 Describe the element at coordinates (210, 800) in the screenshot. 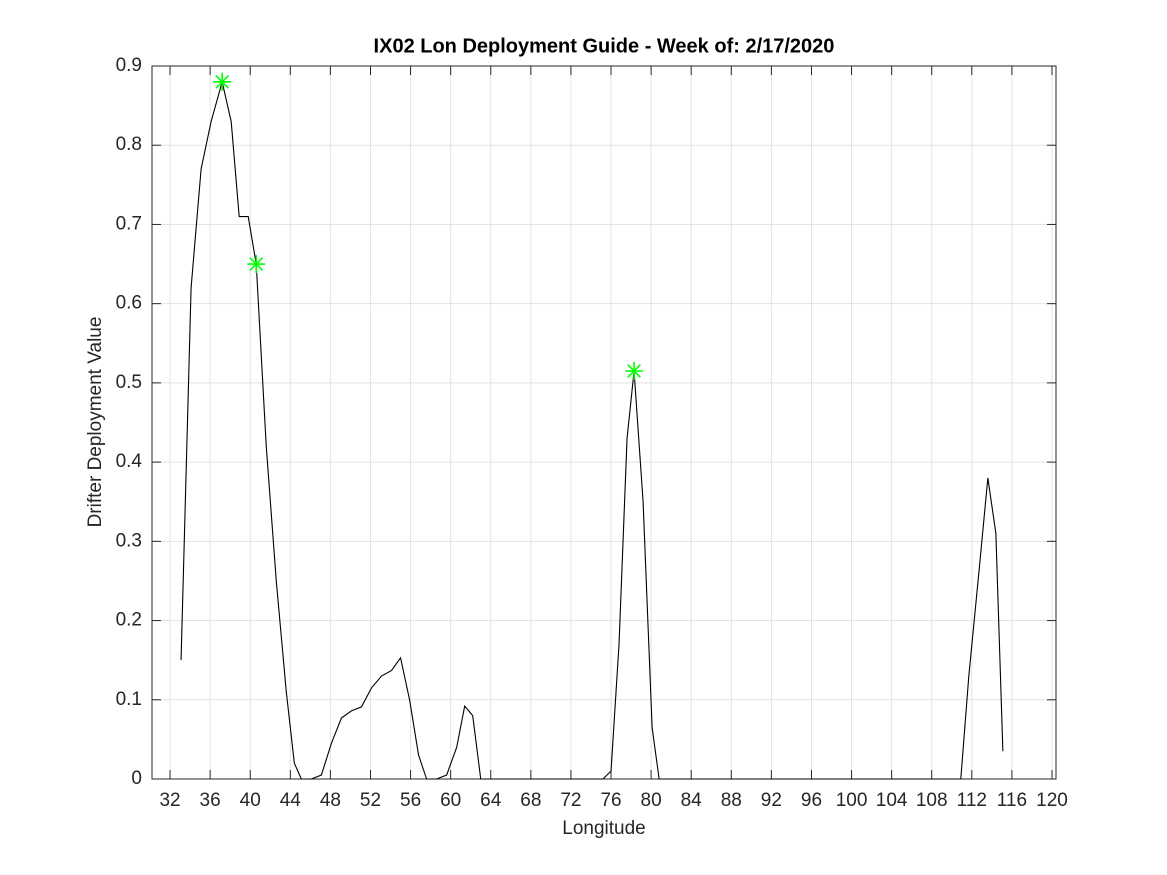

I see `x-tick-label: 36` at that location.